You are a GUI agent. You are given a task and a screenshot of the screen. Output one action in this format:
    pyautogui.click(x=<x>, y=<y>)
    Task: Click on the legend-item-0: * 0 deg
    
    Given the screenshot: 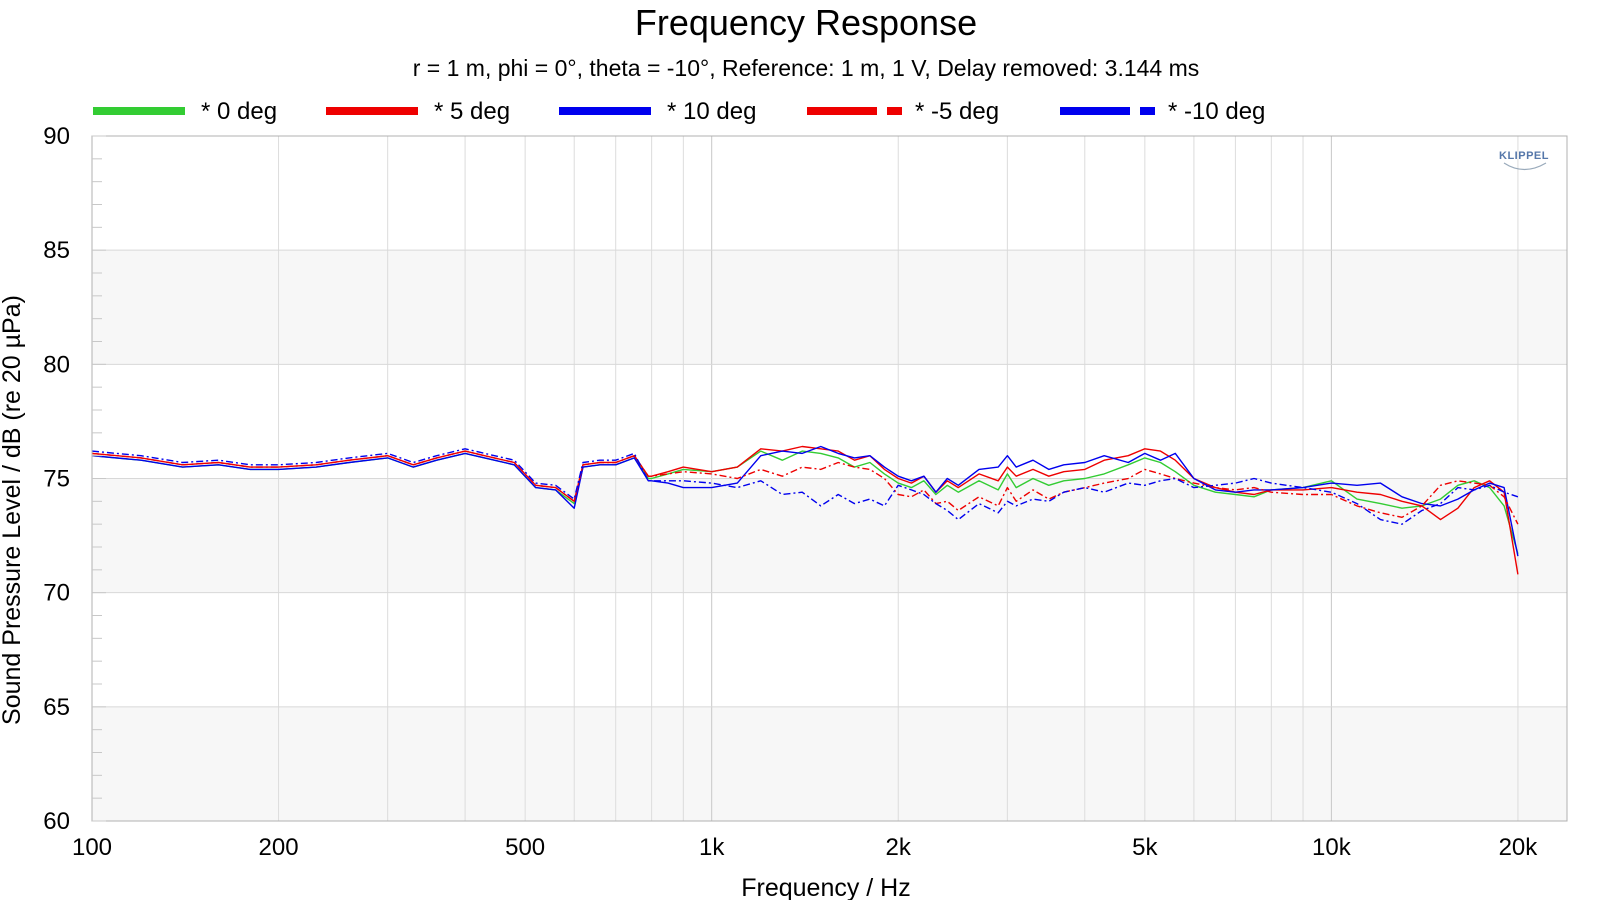 What is the action you would take?
    pyautogui.click(x=185, y=111)
    